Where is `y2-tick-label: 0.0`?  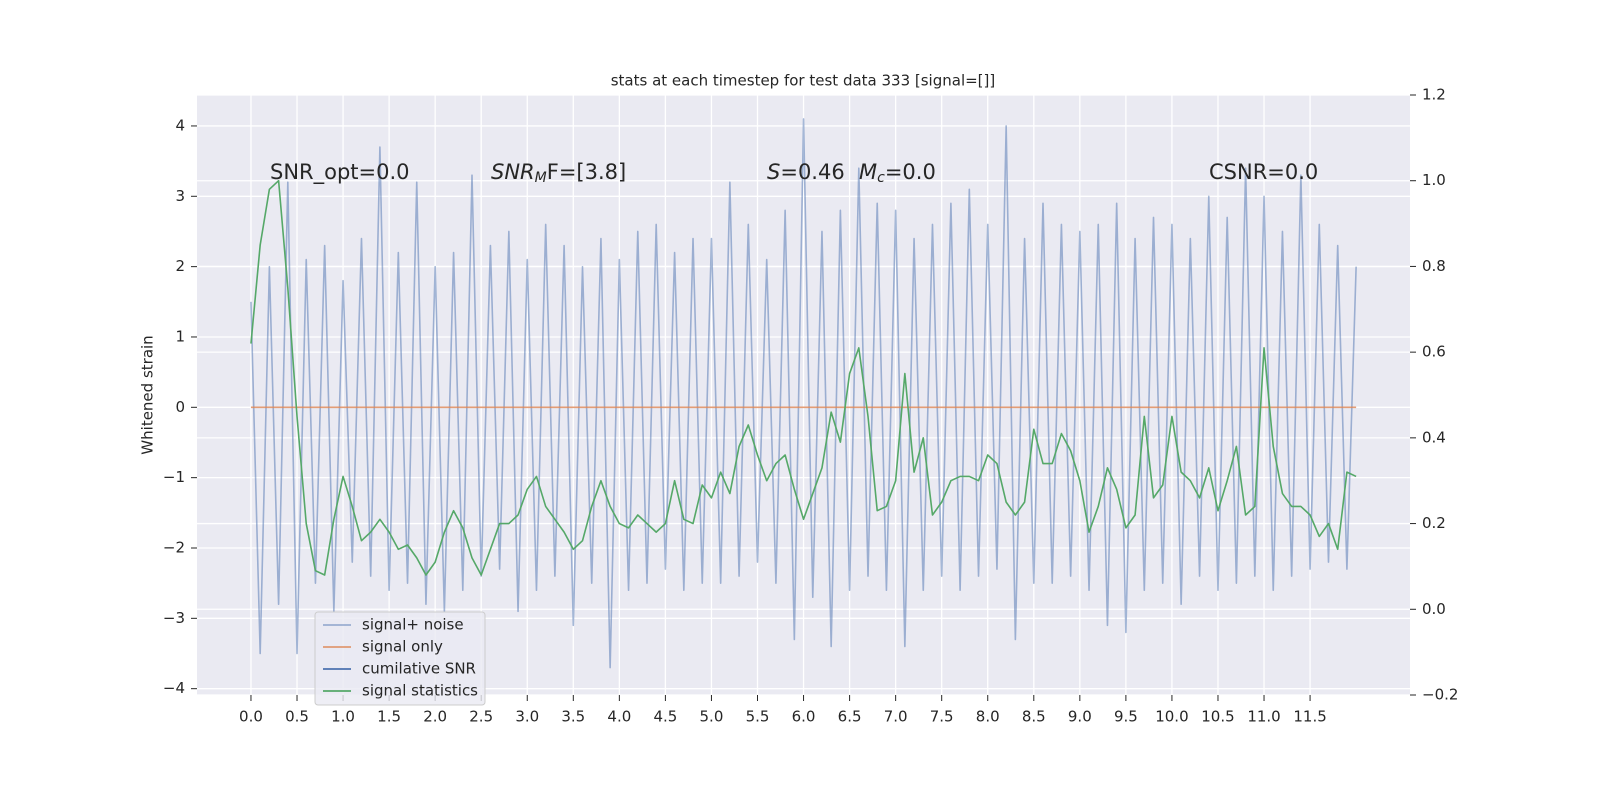 y2-tick-label: 0.0 is located at coordinates (1434, 609).